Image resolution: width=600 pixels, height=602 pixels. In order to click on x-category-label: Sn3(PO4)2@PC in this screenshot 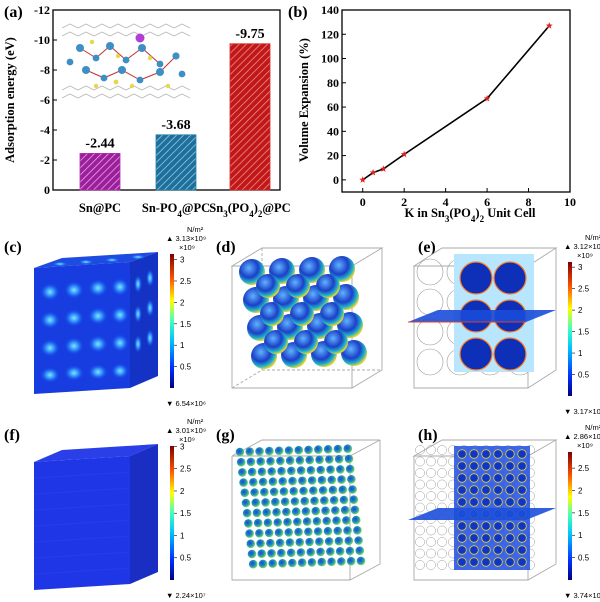, I will do `click(249, 210)`.